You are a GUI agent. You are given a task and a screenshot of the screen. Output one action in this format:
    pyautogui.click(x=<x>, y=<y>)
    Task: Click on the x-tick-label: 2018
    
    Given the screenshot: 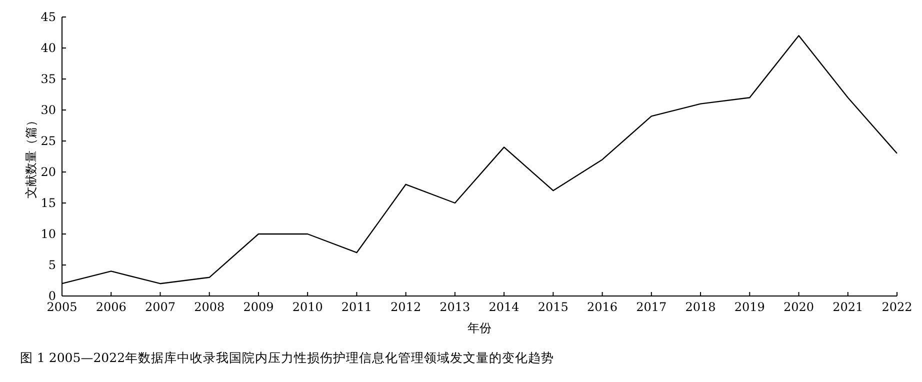 What is the action you would take?
    pyautogui.click(x=700, y=307)
    